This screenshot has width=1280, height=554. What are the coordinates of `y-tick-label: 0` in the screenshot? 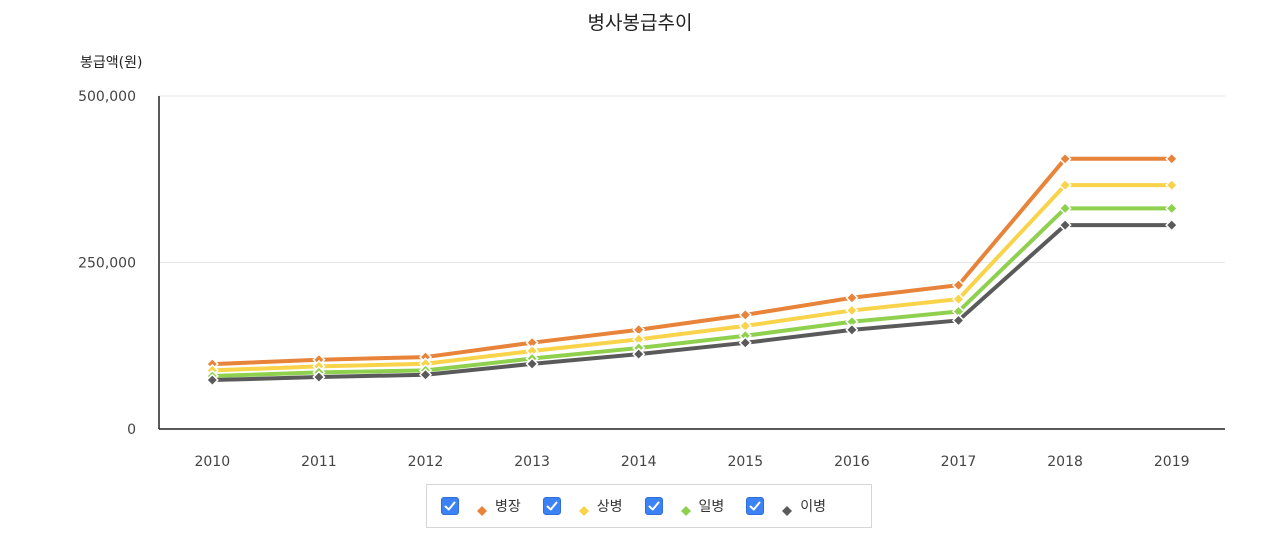 It's located at (131, 430).